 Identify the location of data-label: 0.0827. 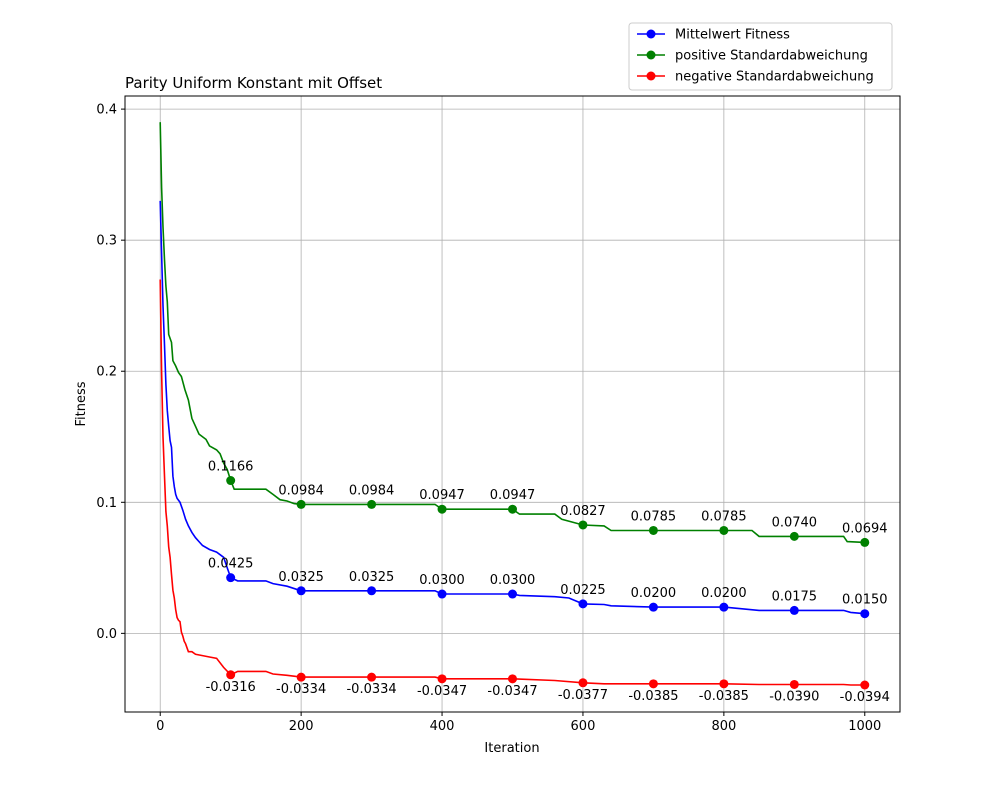
(583, 511).